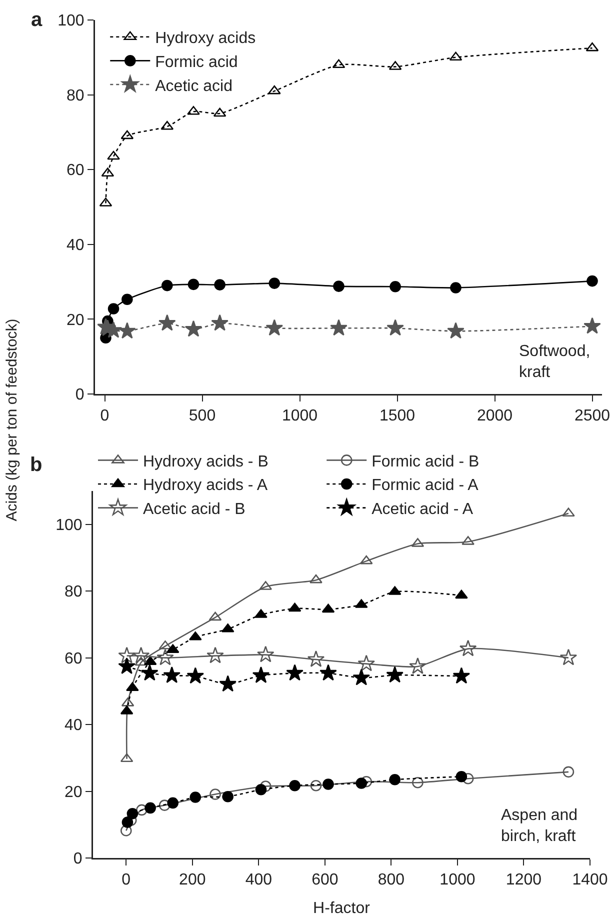  What do you see at coordinates (325, 880) in the screenshot?
I see `x-tick-label: 600` at bounding box center [325, 880].